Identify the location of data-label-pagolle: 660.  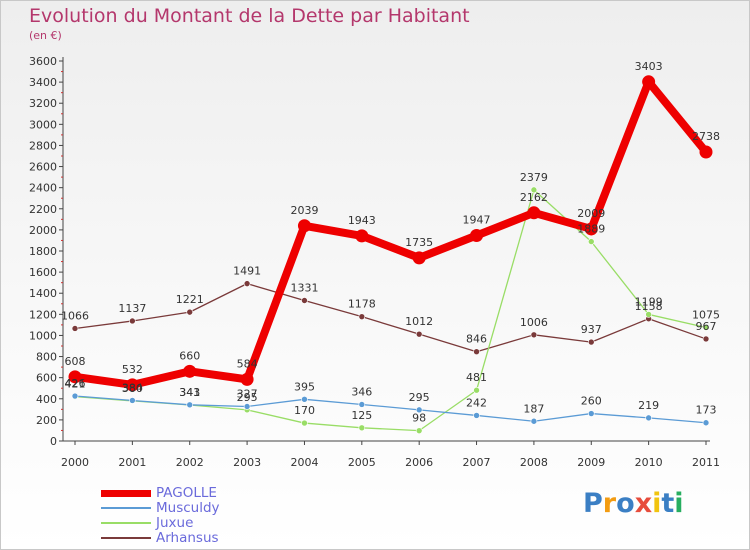
(189, 355).